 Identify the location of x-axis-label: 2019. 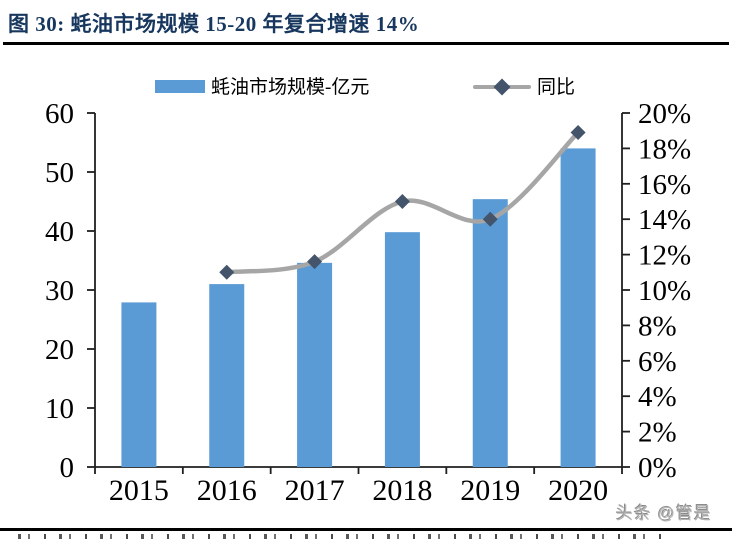
(490, 490).